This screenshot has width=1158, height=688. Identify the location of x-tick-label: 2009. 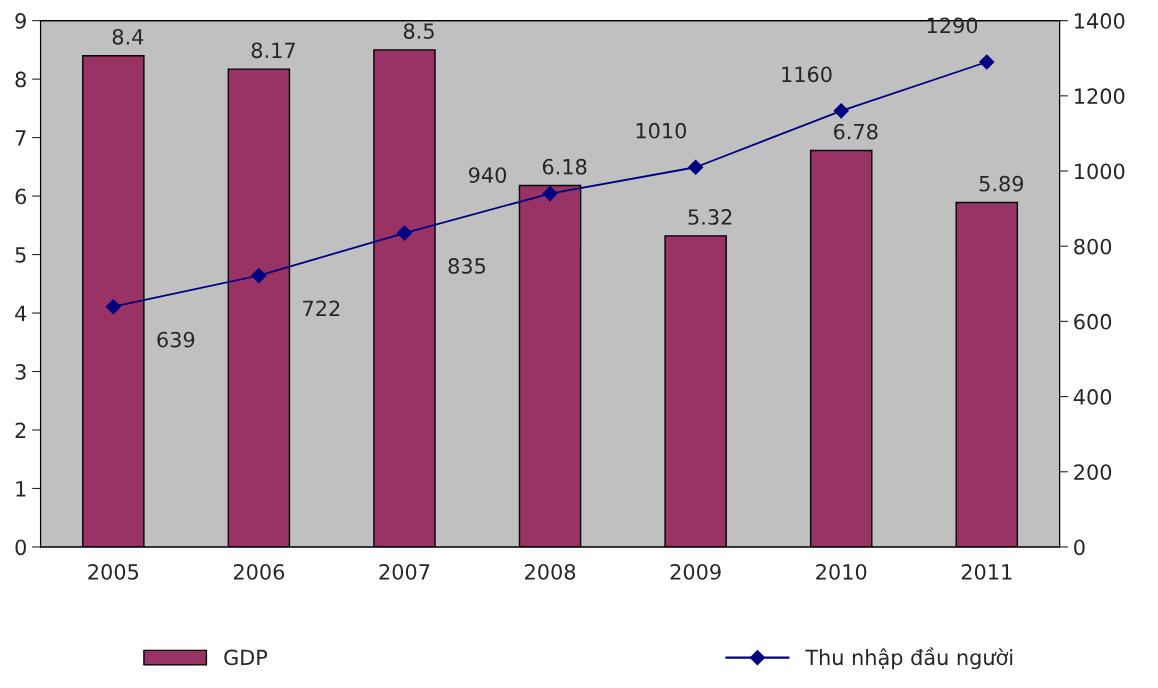
(695, 571).